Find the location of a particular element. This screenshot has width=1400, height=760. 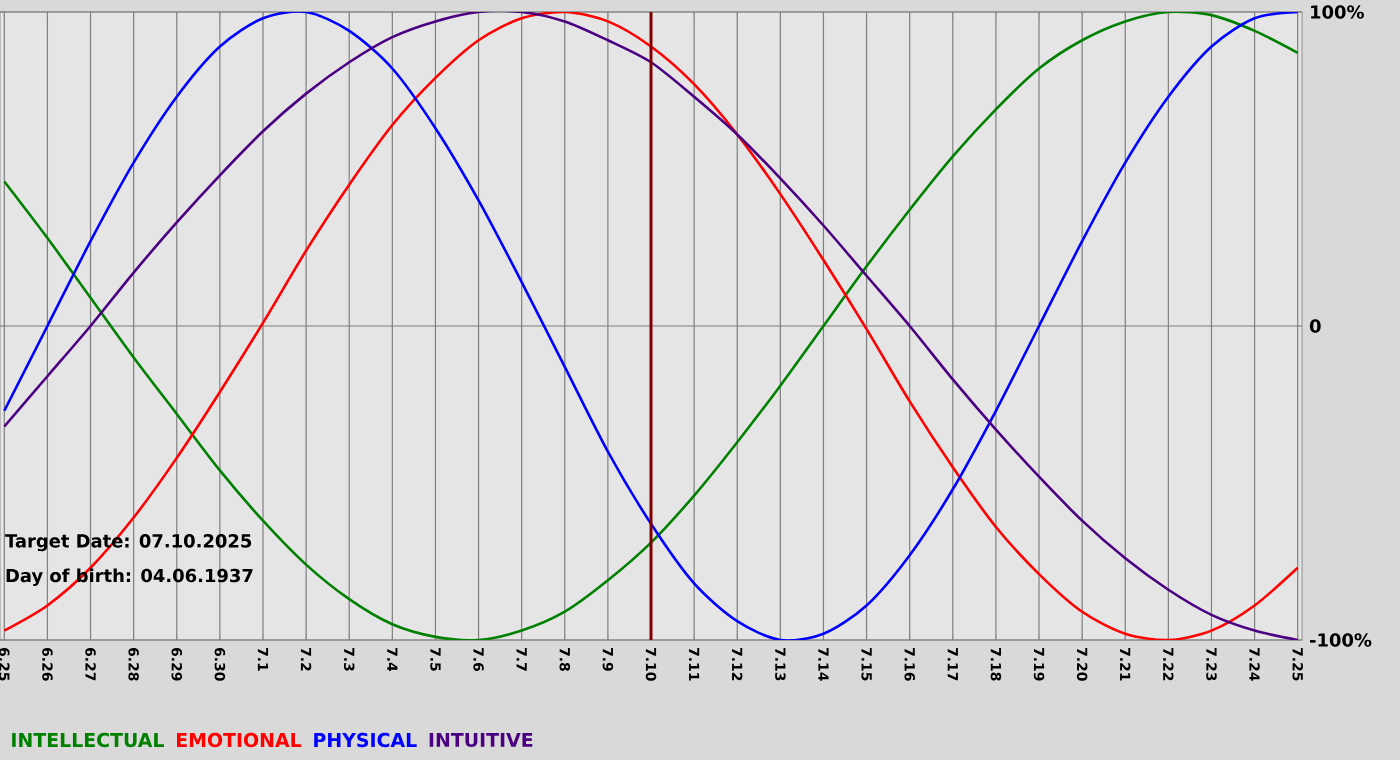

text: INTUITIVE is located at coordinates (481, 740).